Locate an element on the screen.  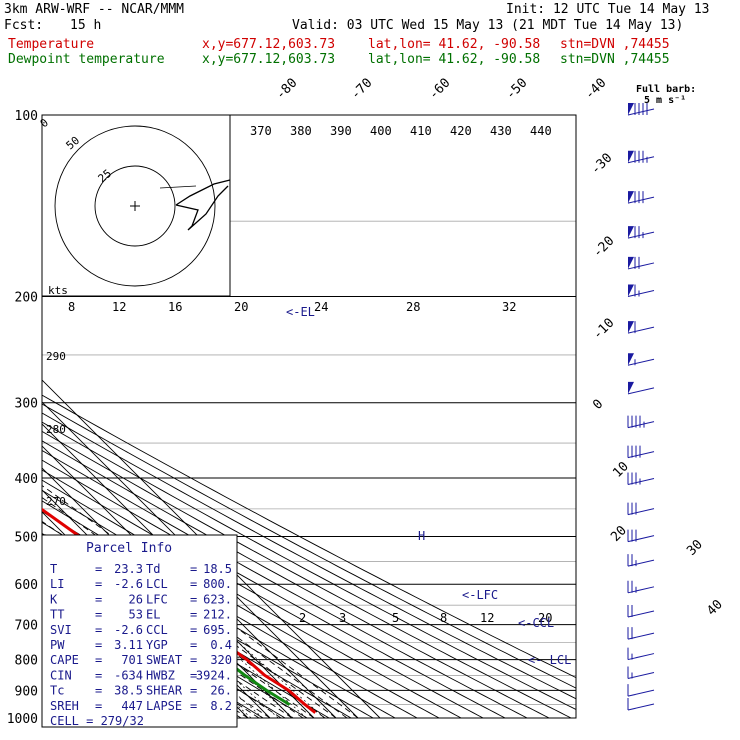
parcel-param-value: 26 is located at coordinates (136, 599).